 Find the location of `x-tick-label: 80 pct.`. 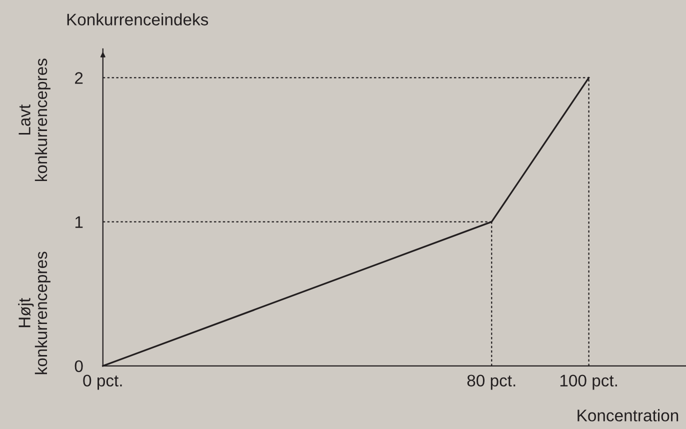

x-tick-label: 80 pct. is located at coordinates (491, 382).